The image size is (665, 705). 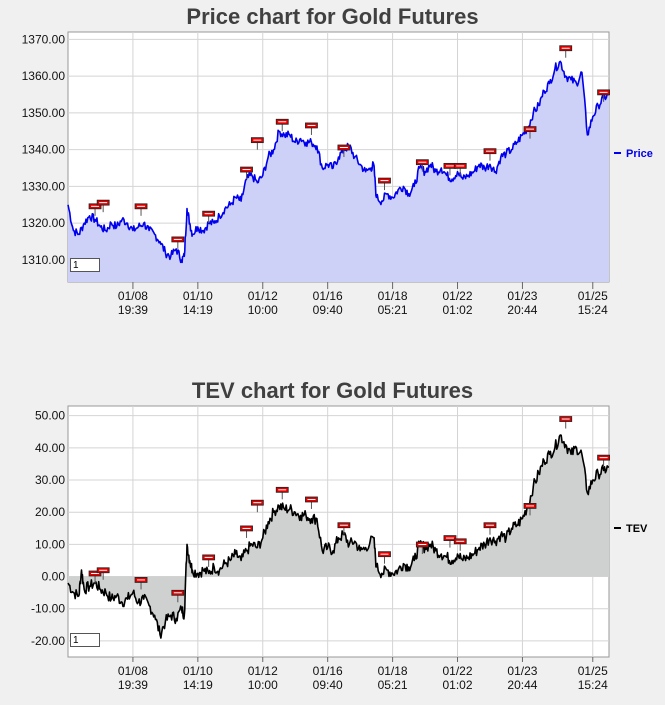 I want to click on tev-legend-label: TEV, so click(x=637, y=529).